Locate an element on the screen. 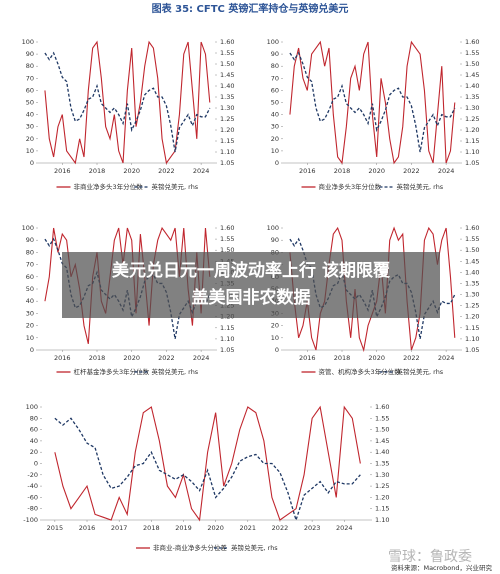 The height and width of the screenshot is (574, 500). legend-label: 杠杆基金净多头3年分位数 is located at coordinates (112, 371).